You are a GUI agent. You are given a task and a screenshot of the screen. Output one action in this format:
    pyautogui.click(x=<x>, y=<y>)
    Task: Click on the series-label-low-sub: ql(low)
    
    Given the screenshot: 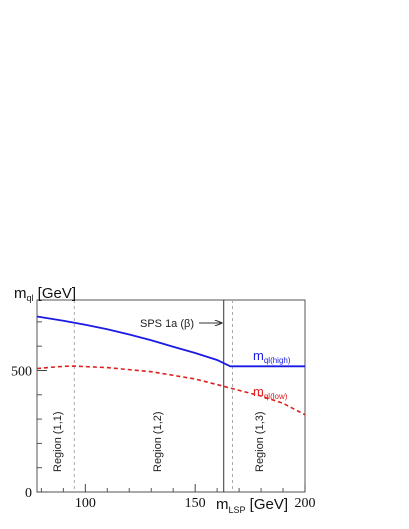 What is the action you would take?
    pyautogui.click(x=276, y=396)
    